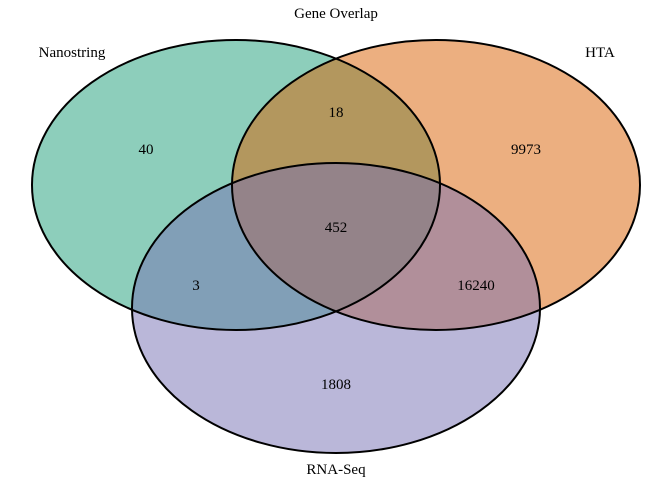  What do you see at coordinates (72, 53) in the screenshot?
I see `nanostring-label: Nanostring` at bounding box center [72, 53].